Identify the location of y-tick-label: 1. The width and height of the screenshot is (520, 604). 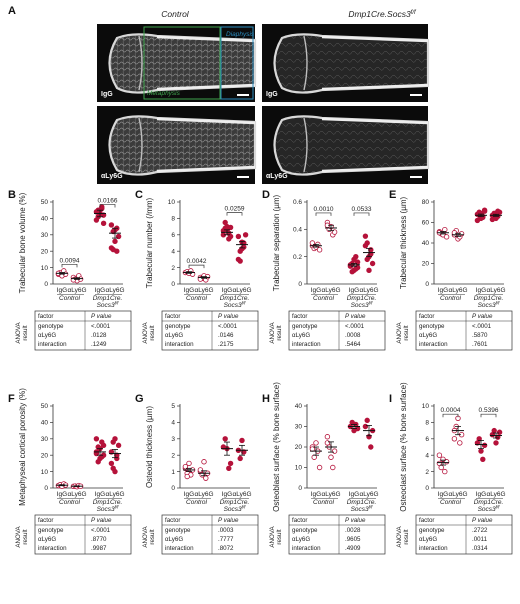
(173, 472).